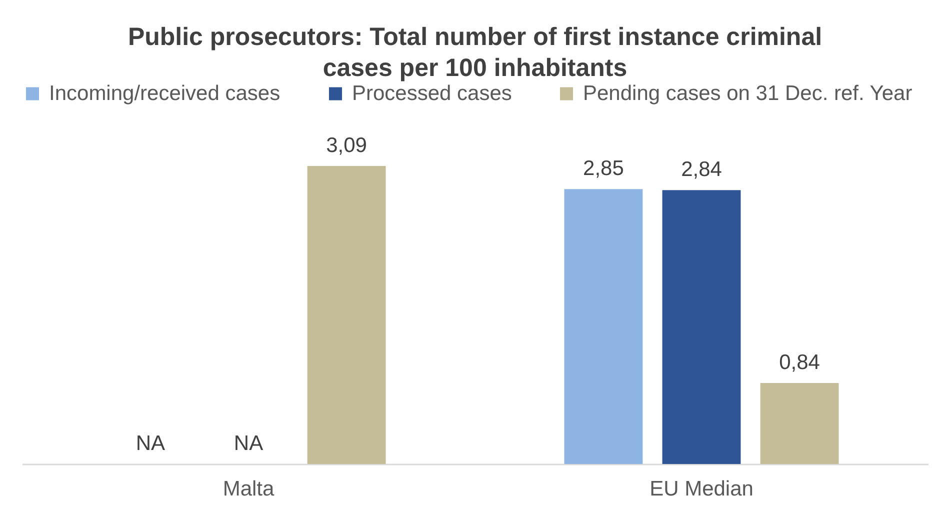 The height and width of the screenshot is (508, 950). I want to click on data-label: 0,84, so click(799, 362).